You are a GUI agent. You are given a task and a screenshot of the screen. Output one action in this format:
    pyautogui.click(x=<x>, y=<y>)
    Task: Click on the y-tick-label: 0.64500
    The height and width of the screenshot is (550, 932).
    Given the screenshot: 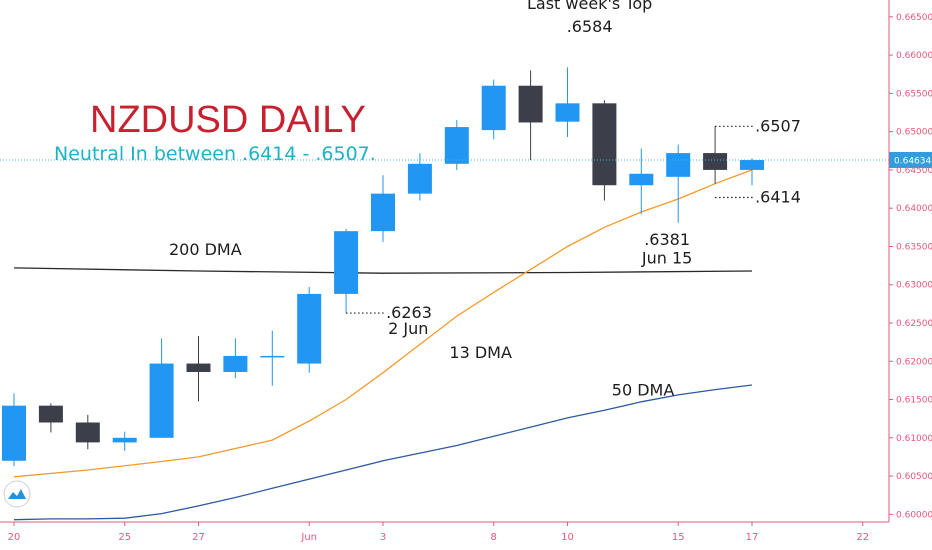 What is the action you would take?
    pyautogui.click(x=914, y=171)
    